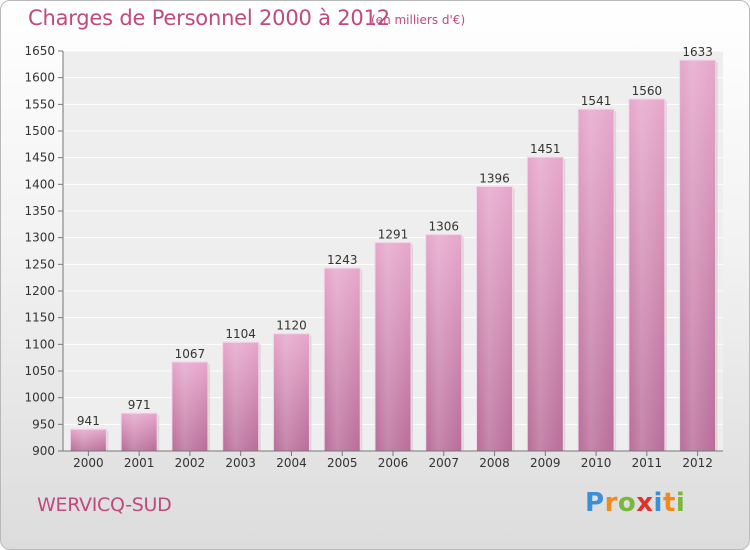  What do you see at coordinates (209, 18) in the screenshot?
I see `chart-title: Charges de Personnel 2000 à 2012` at bounding box center [209, 18].